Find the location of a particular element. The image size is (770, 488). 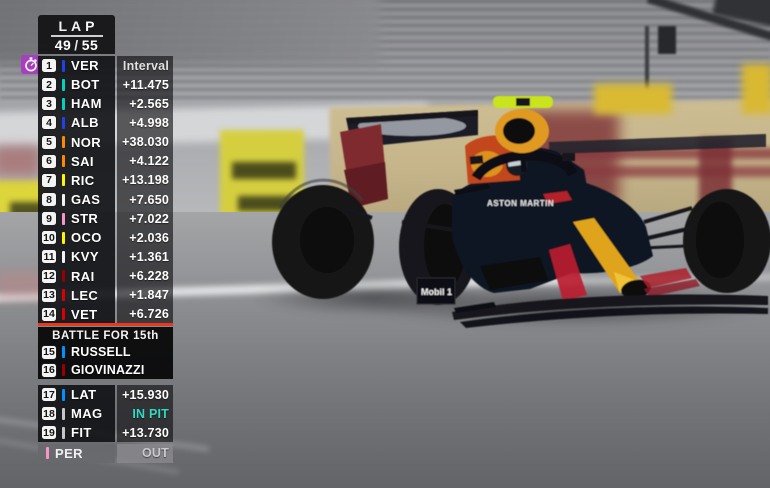

battle-row: 16 GIOVINAZZI is located at coordinates (105, 370).